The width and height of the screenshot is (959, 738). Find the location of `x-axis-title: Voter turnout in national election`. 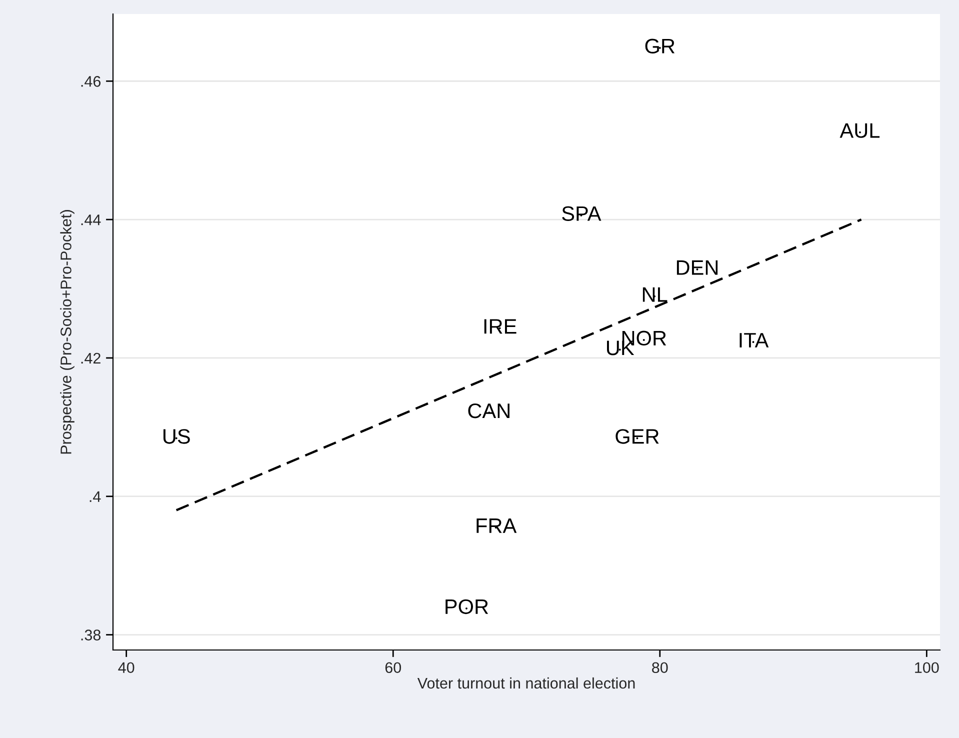

x-axis-title: Voter turnout in national election is located at coordinates (526, 683).